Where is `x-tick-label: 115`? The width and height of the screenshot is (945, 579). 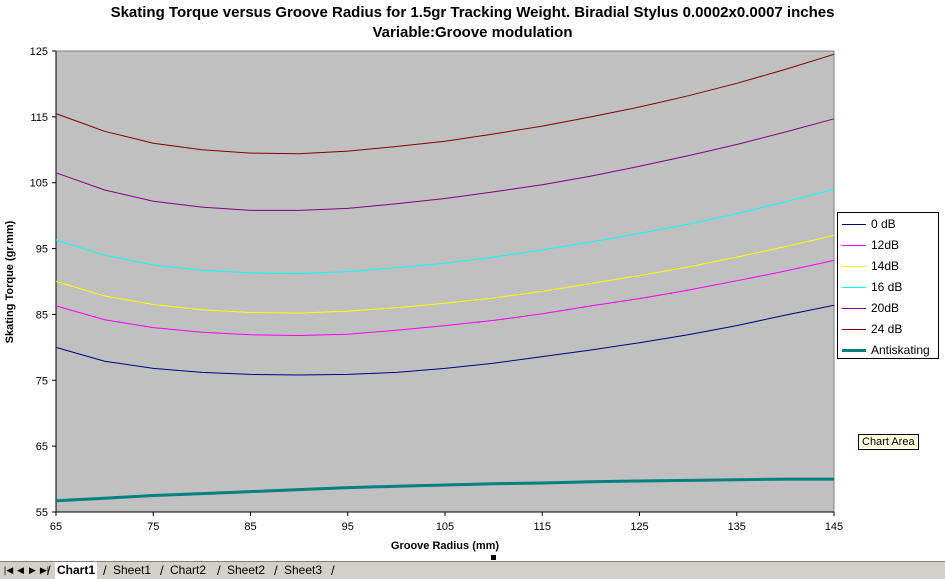
x-tick-label: 115 is located at coordinates (542, 527).